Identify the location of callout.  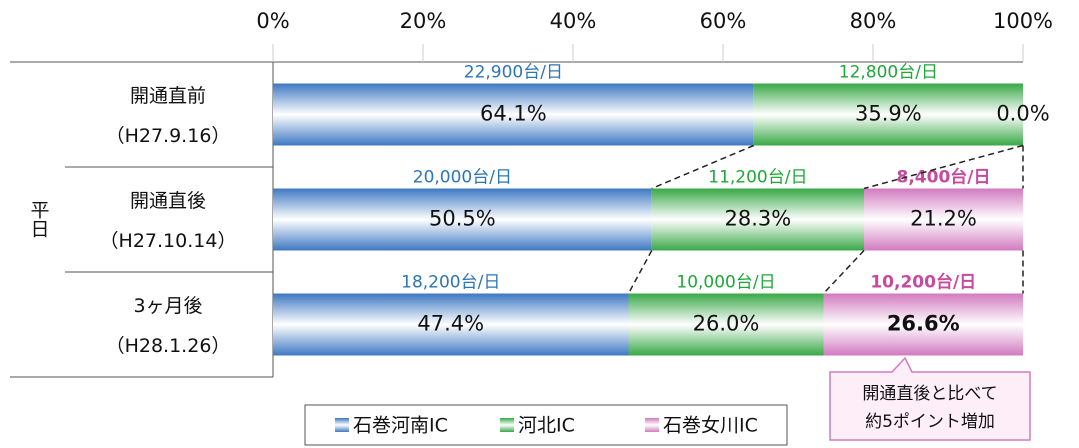
(930, 398).